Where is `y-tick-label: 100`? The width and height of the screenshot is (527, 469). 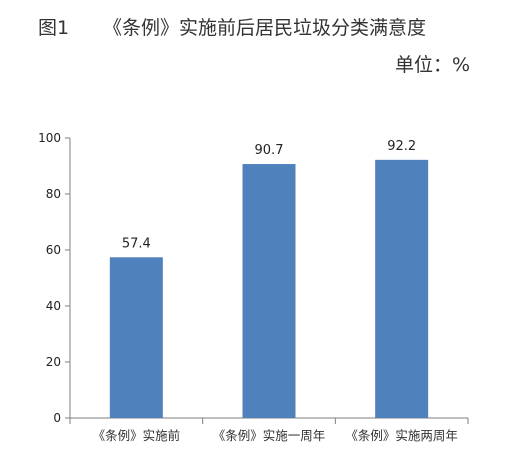
y-tick-label: 100 is located at coordinates (49, 138).